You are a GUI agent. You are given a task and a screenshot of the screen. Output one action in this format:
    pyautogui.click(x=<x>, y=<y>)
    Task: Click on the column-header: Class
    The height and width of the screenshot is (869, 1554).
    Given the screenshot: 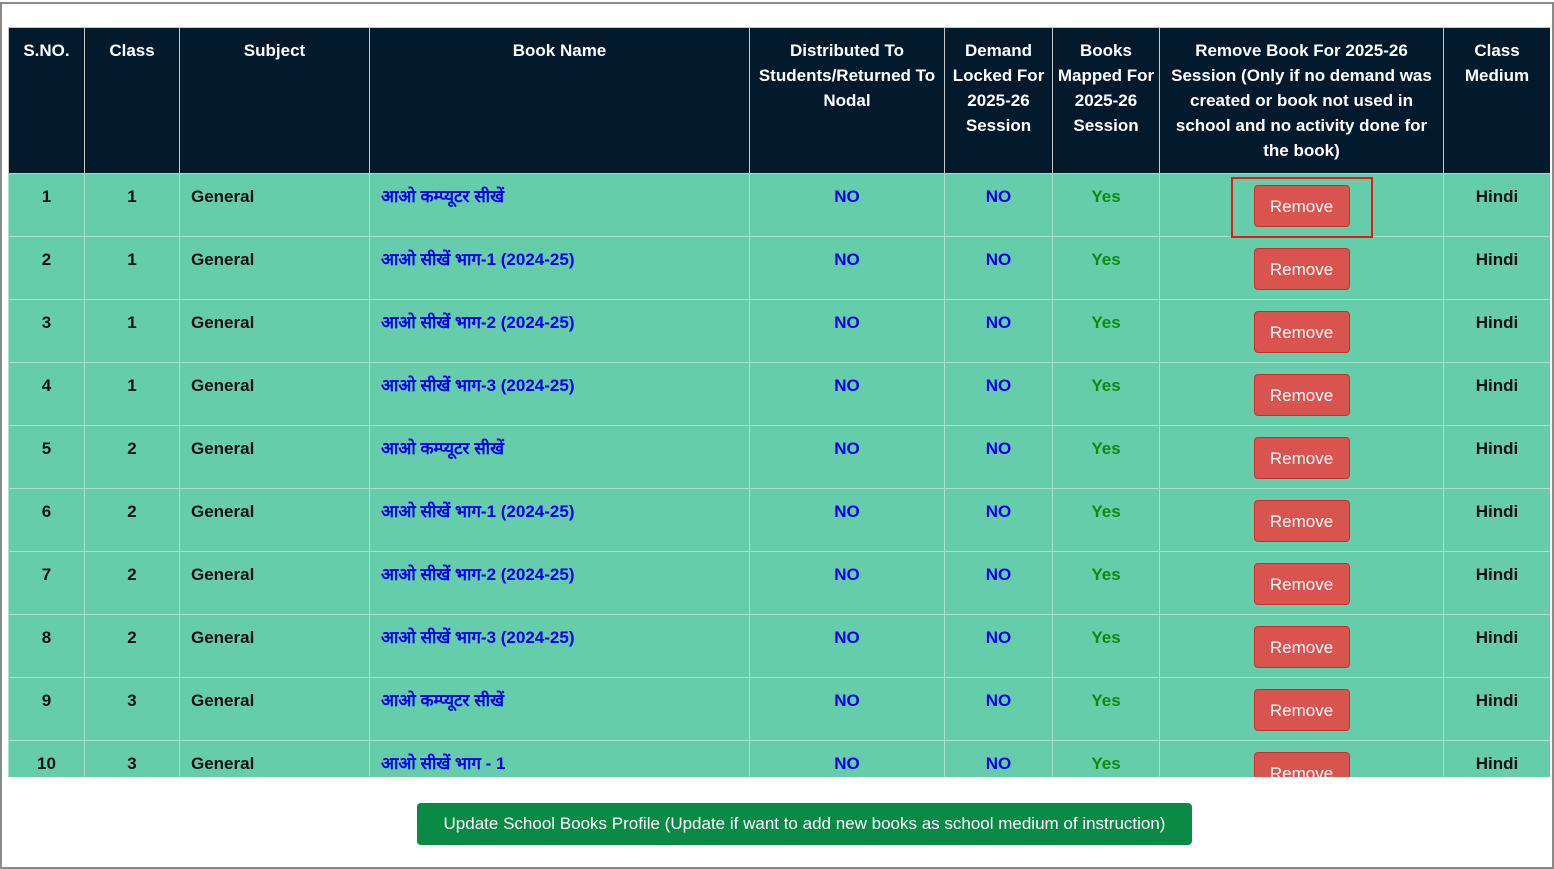 What is the action you would take?
    pyautogui.click(x=132, y=100)
    